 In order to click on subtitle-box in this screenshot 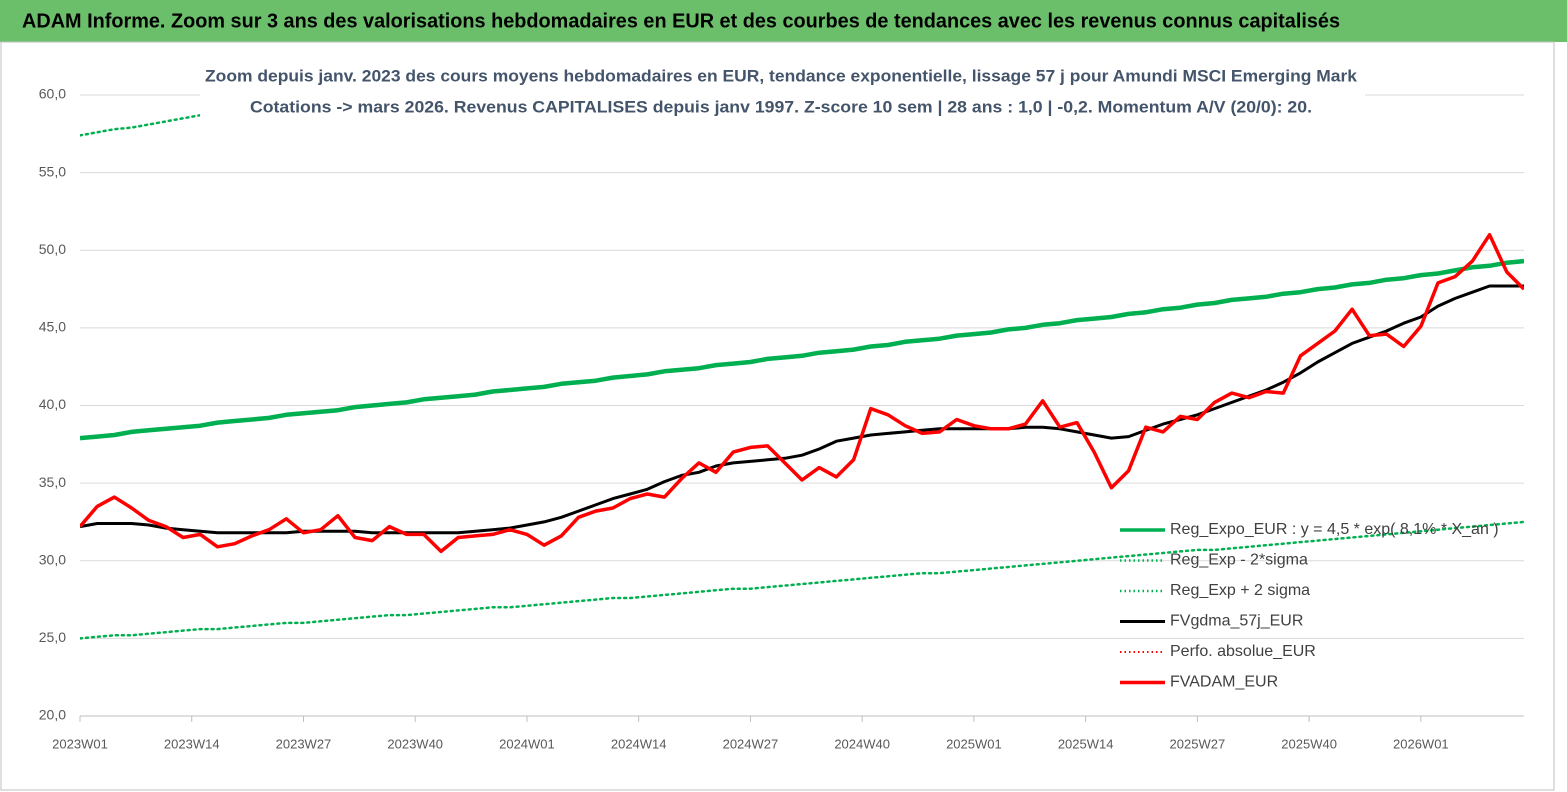, I will do `click(782, 92)`.